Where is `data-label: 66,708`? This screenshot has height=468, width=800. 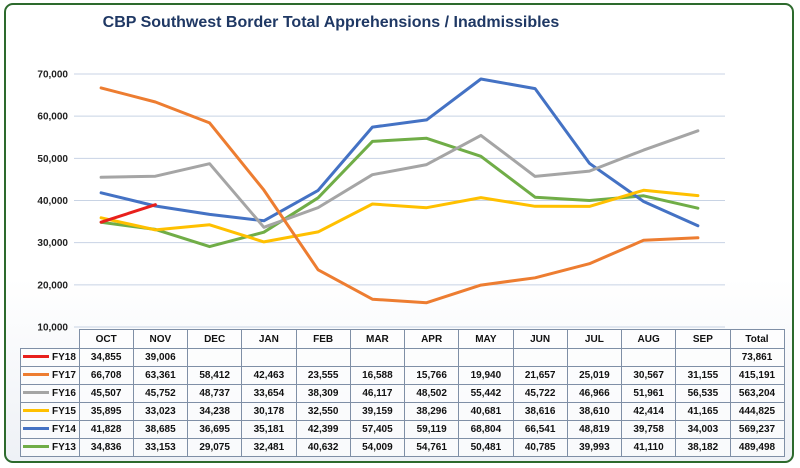 data-label: 66,708 is located at coordinates (106, 375).